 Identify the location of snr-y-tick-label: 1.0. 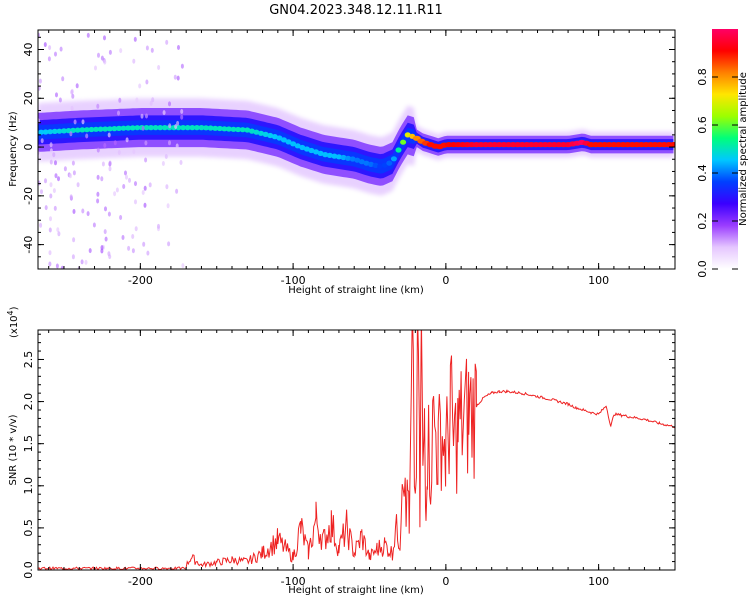
(28, 486).